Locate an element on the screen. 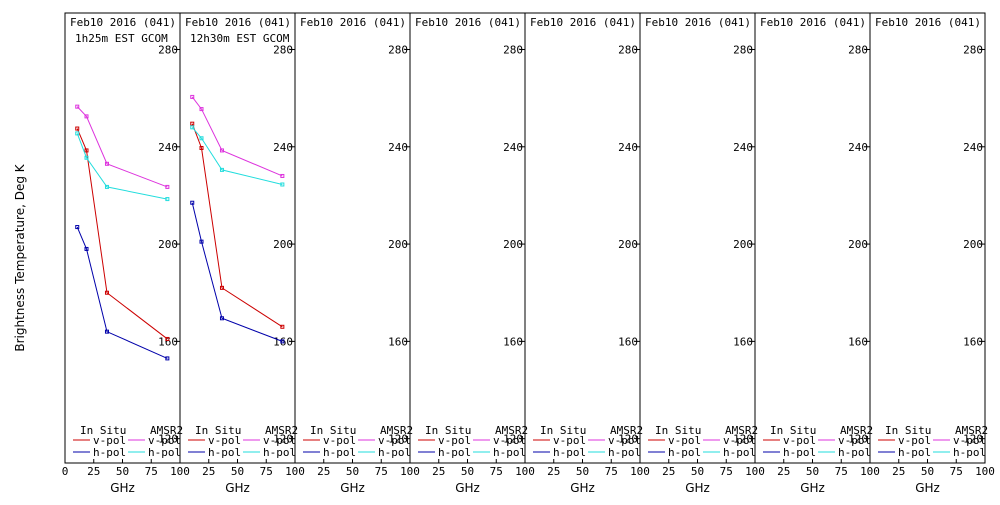 Image resolution: width=1000 pixels, height=505 pixels. panel-title-6: Feb10 2016 (041) is located at coordinates (698, 22).